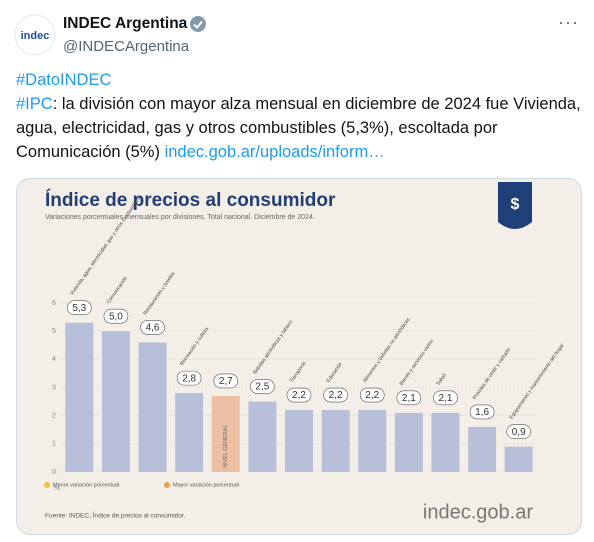 The image size is (594, 542). I want to click on category-label: Bebidas alcohólicas y tabaco, so click(273, 347).